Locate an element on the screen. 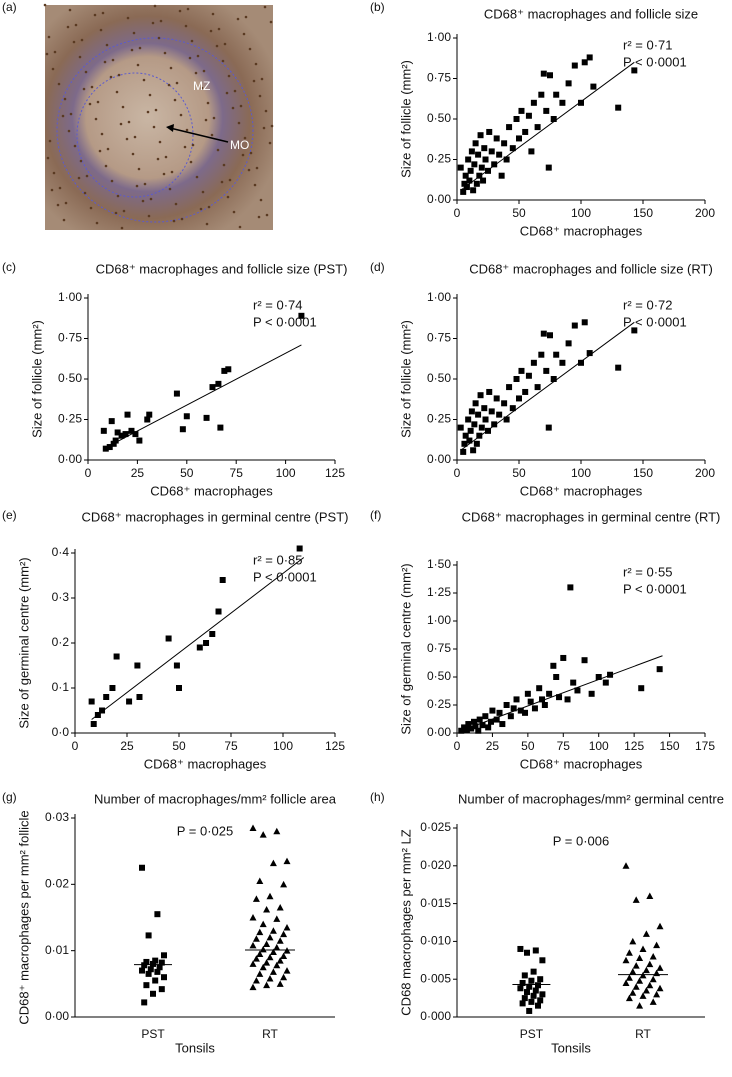 The height and width of the screenshot is (1077, 732). y-tick-label: 0·25 is located at coordinates (439, 159).